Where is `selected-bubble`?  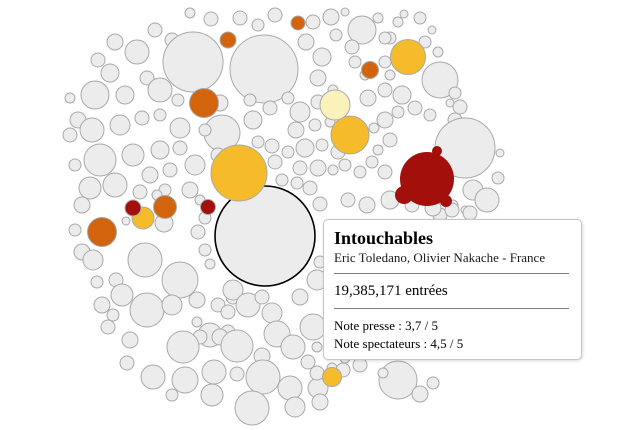
selected-bubble is located at coordinates (265, 236).